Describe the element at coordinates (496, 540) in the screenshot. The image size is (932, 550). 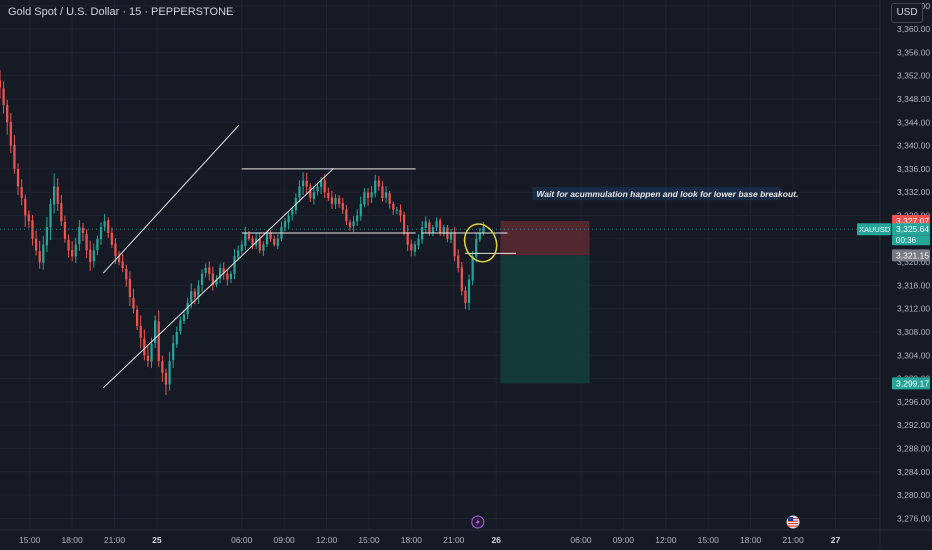
I see `time-tick-label: 26` at that location.